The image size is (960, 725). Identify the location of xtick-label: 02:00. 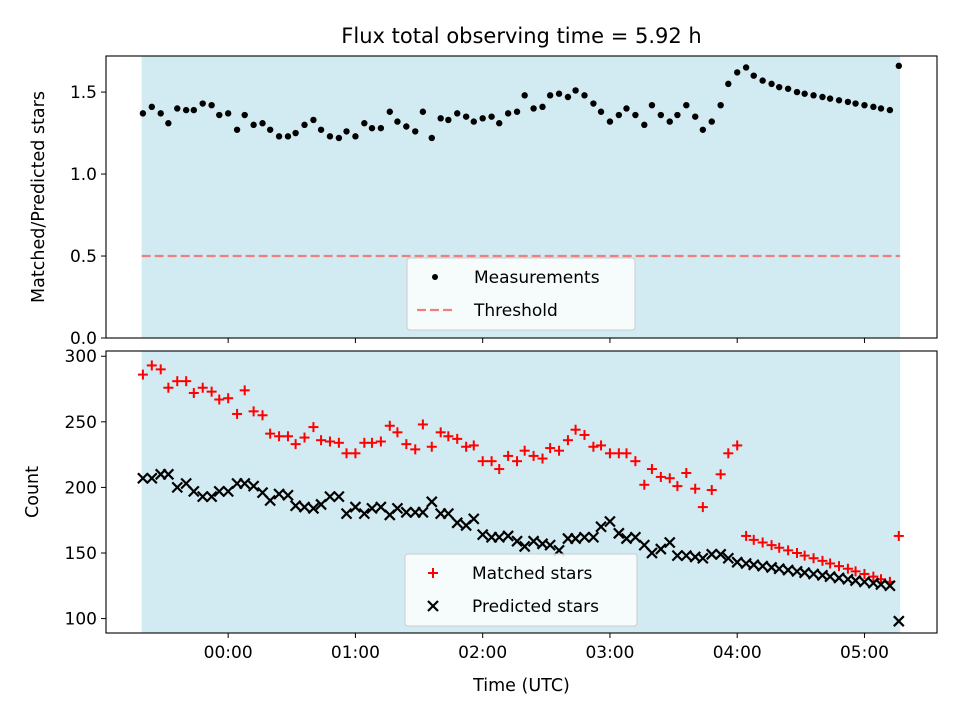
(482, 653).